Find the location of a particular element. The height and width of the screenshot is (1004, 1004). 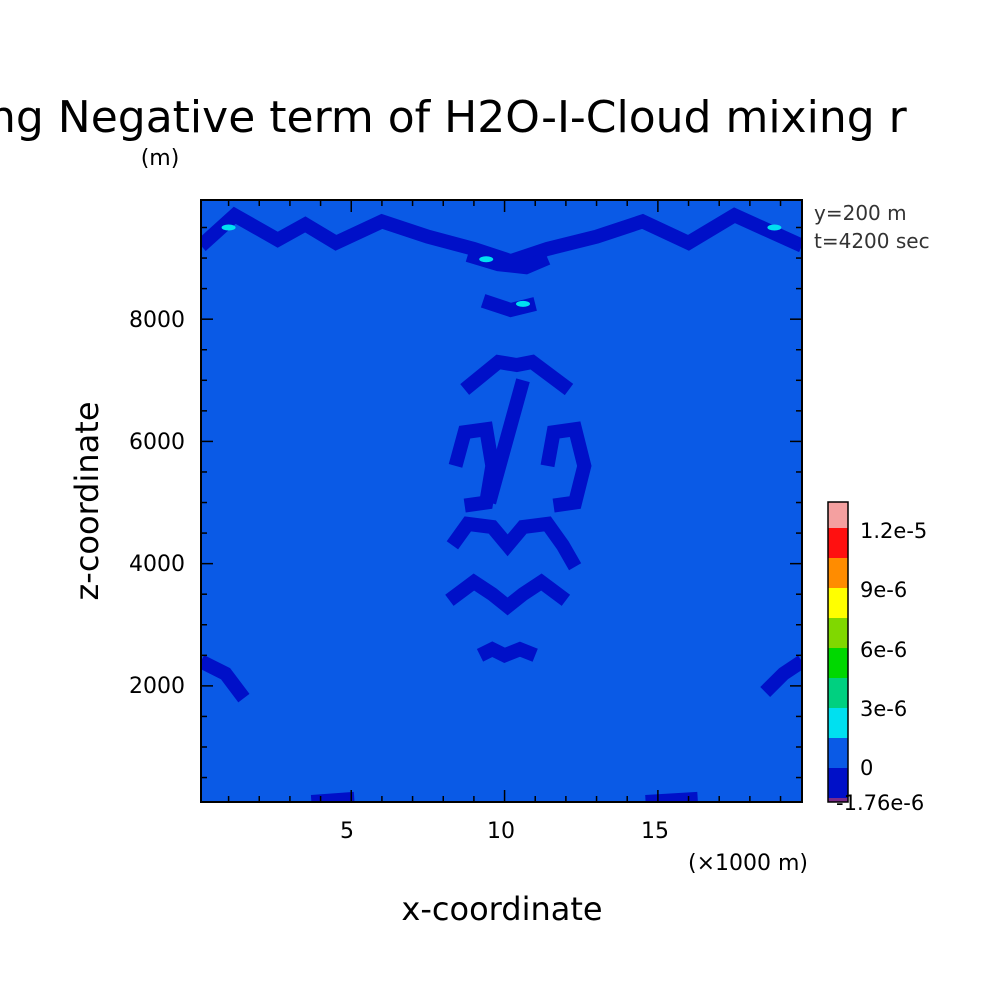

annotation-y: y=200 m is located at coordinates (860, 213).